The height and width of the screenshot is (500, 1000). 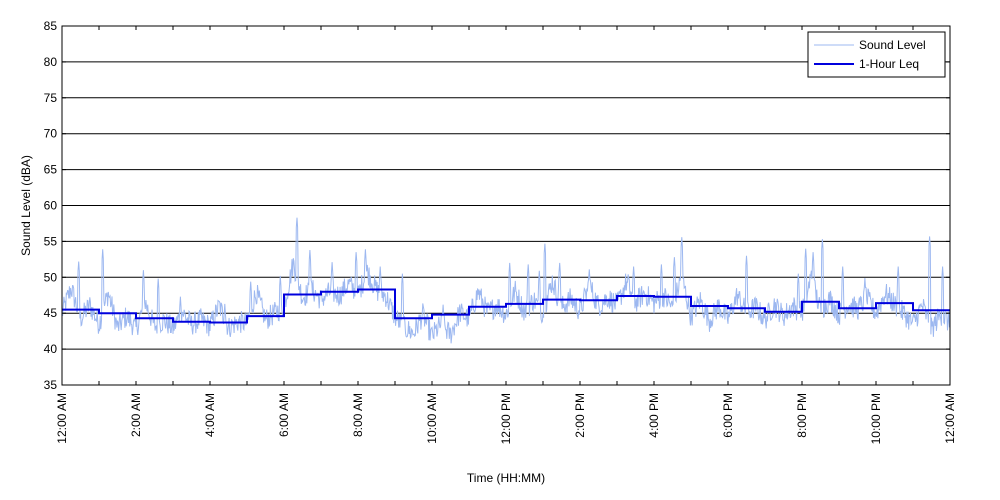 What do you see at coordinates (51, 26) in the screenshot?
I see `y-tick-label: 85` at bounding box center [51, 26].